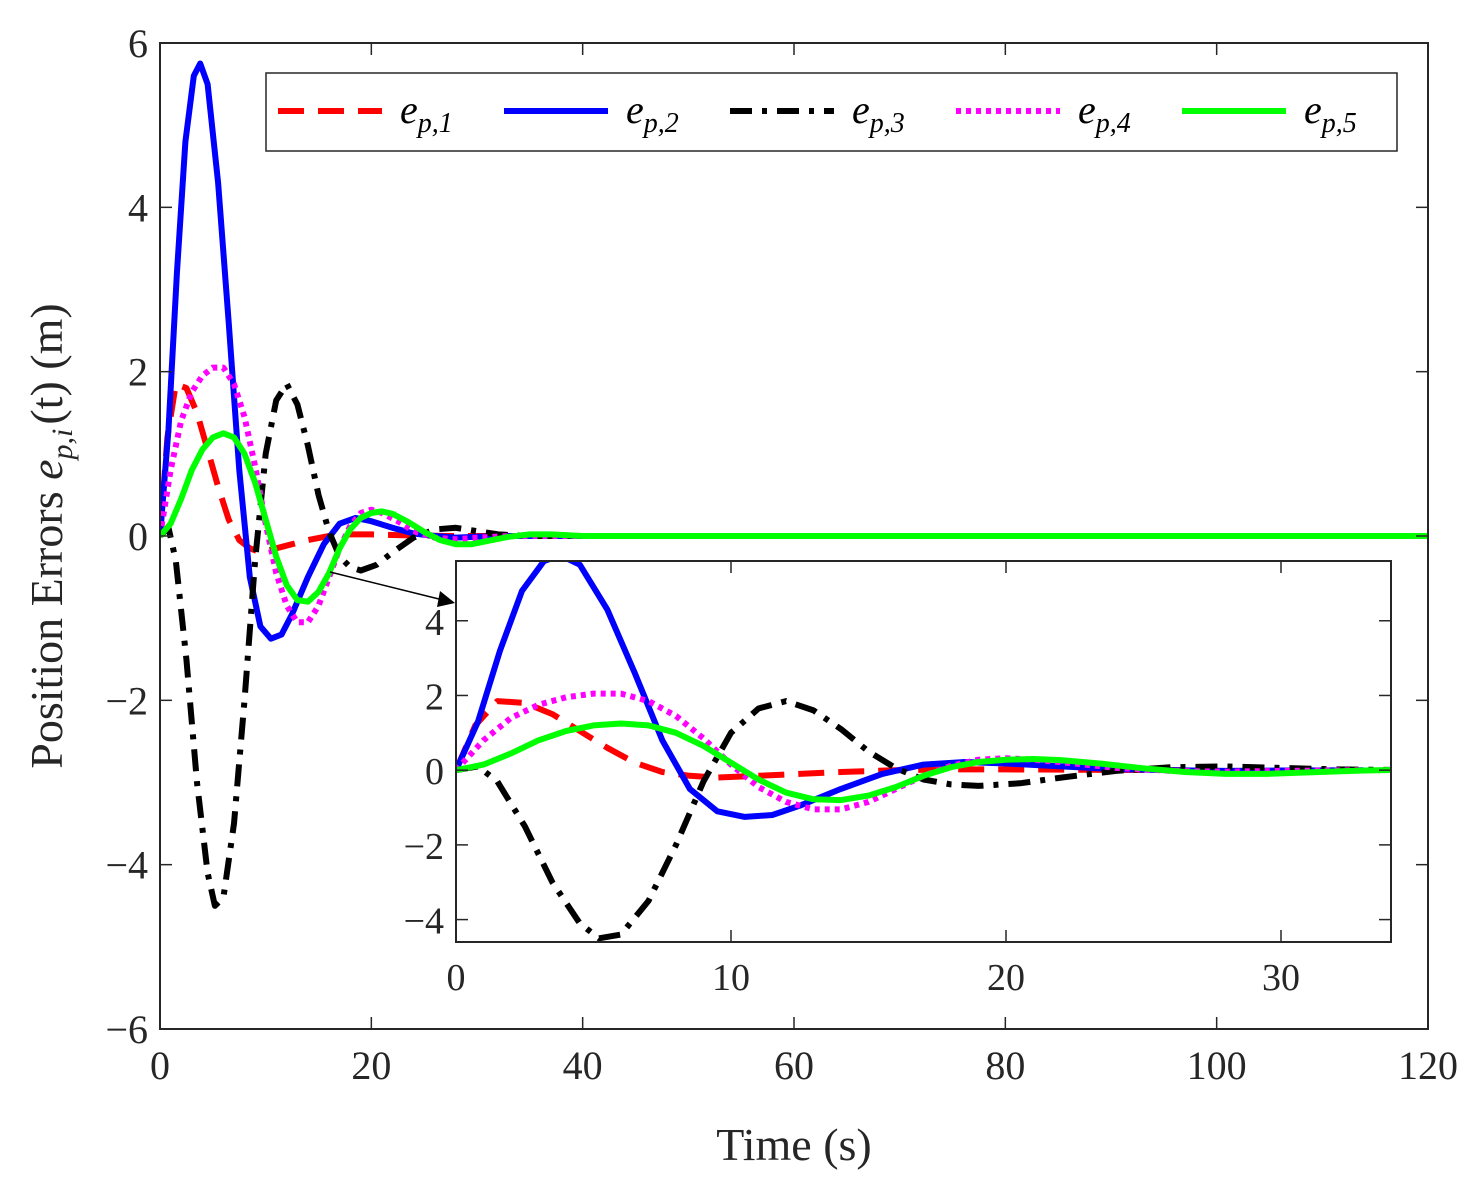  Describe the element at coordinates (424, 847) in the screenshot. I see `inset-y-tick-label: −2` at that location.